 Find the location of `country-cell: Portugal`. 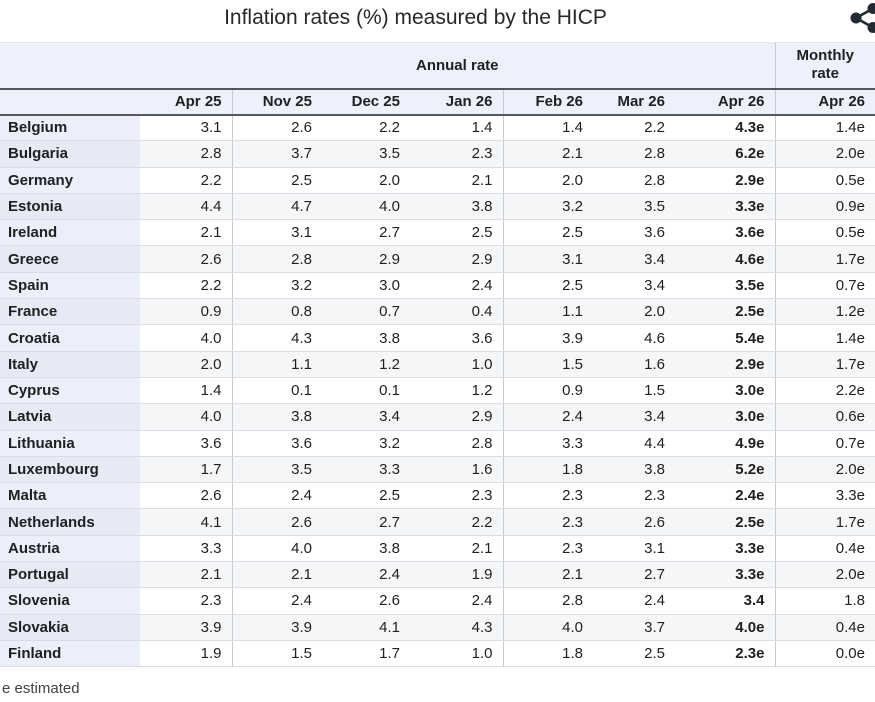

country-cell: Portugal is located at coordinates (70, 575).